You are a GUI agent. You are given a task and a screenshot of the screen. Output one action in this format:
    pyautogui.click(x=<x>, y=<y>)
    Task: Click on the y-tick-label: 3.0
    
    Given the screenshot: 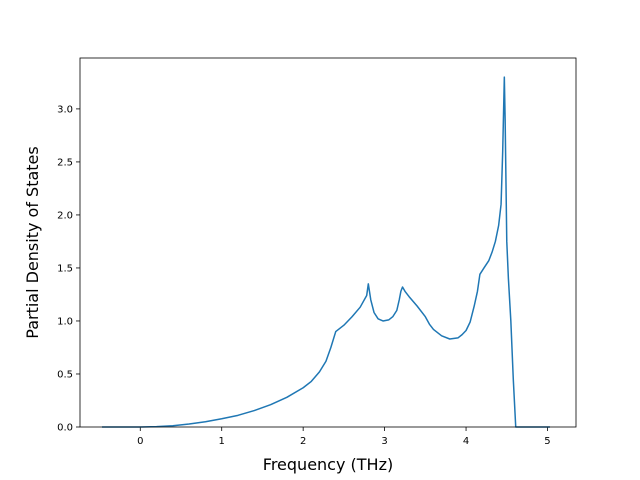 What is the action you would take?
    pyautogui.click(x=65, y=109)
    